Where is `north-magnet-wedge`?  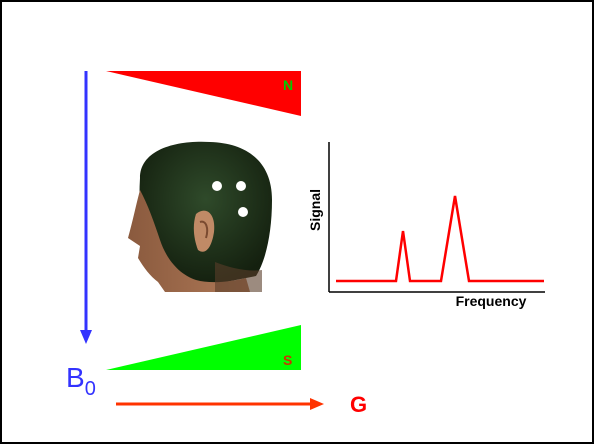 north-magnet-wedge is located at coordinates (203, 93).